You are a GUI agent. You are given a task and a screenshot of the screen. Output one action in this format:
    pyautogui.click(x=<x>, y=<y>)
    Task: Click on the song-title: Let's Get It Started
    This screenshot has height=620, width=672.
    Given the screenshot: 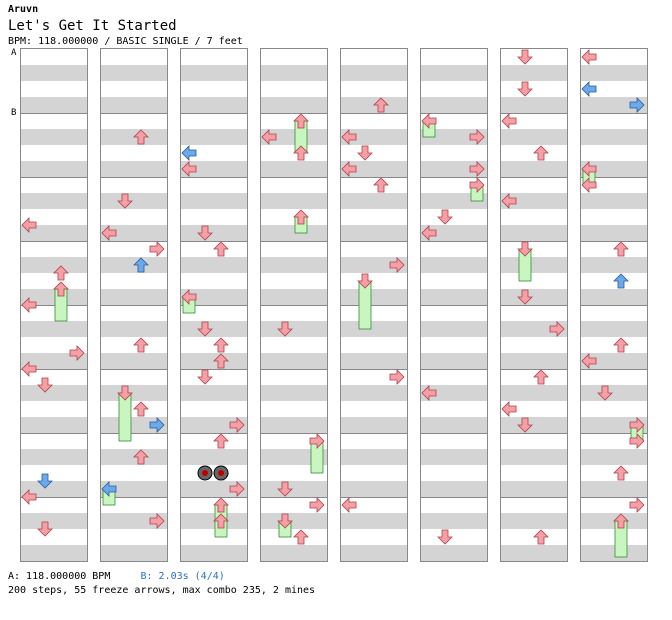 What is the action you would take?
    pyautogui.click(x=92, y=26)
    